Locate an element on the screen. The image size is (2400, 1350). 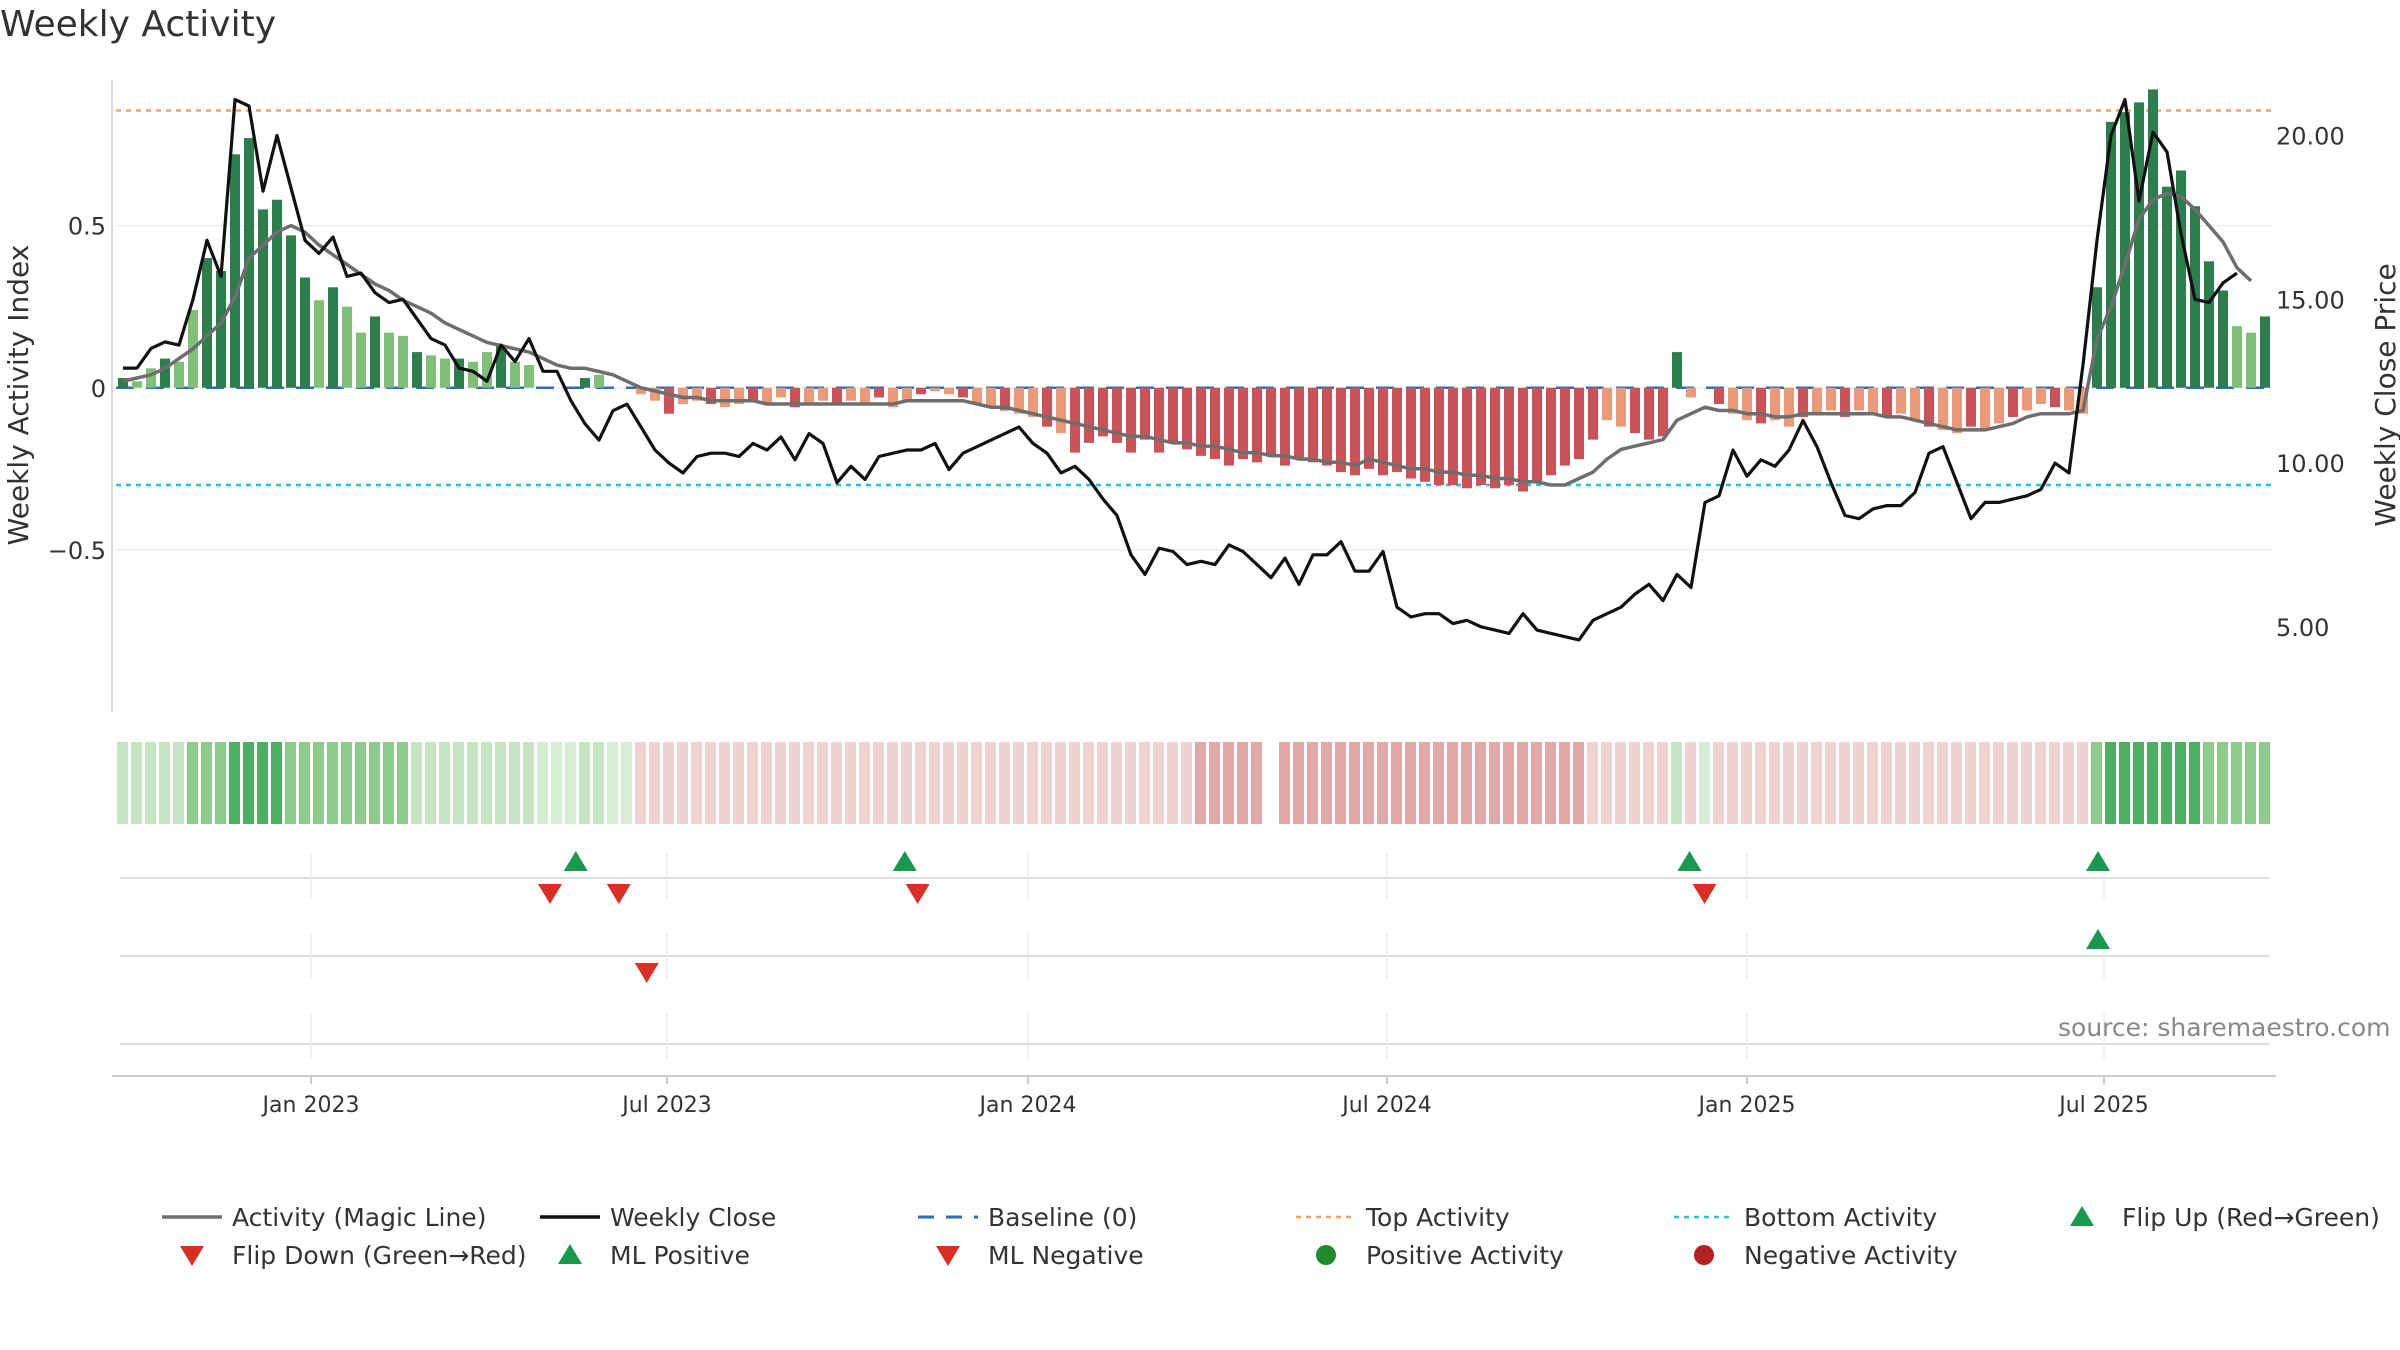
legend-label: Flip Up (Red→Green) is located at coordinates (2251, 1217).